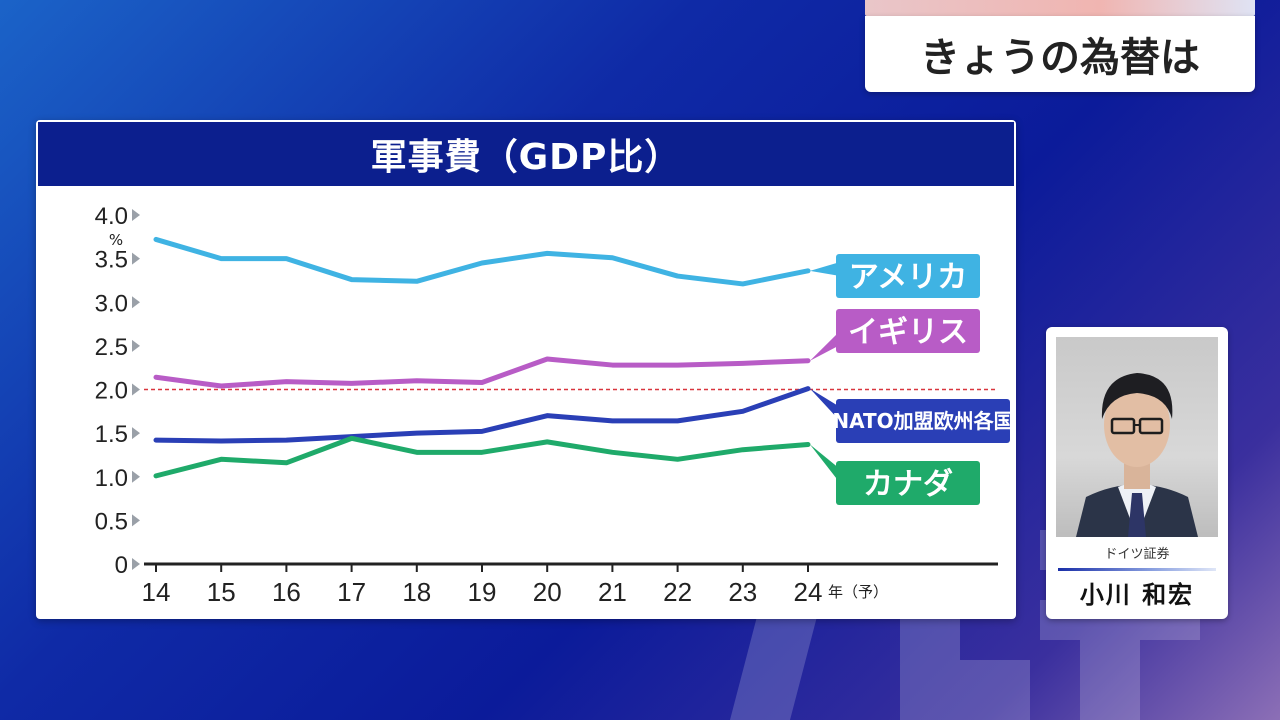 The image size is (1280, 720). What do you see at coordinates (116, 240) in the screenshot?
I see `y-axis-unit: %` at bounding box center [116, 240].